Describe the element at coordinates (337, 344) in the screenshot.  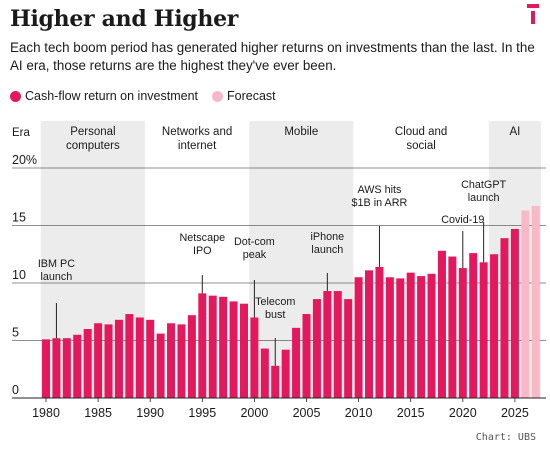
I see `bar-2008` at that location.